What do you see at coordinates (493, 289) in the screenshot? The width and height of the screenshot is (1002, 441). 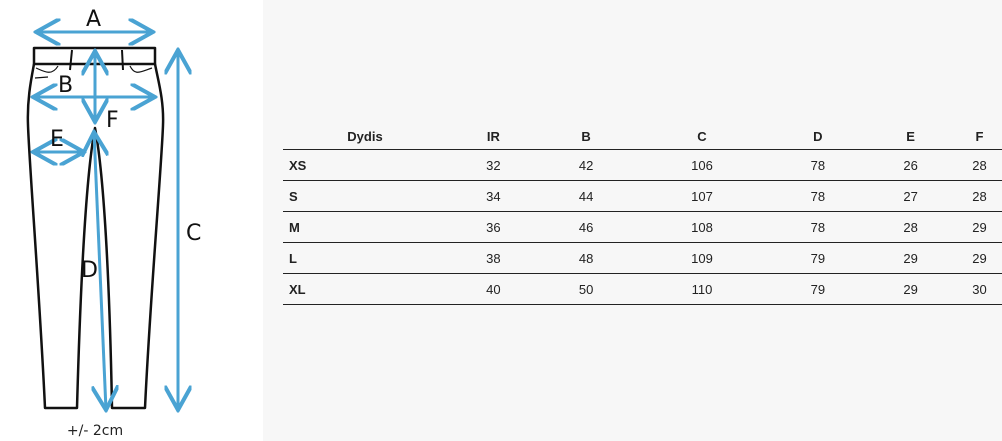 I see `measurement-cell: 40` at bounding box center [493, 289].